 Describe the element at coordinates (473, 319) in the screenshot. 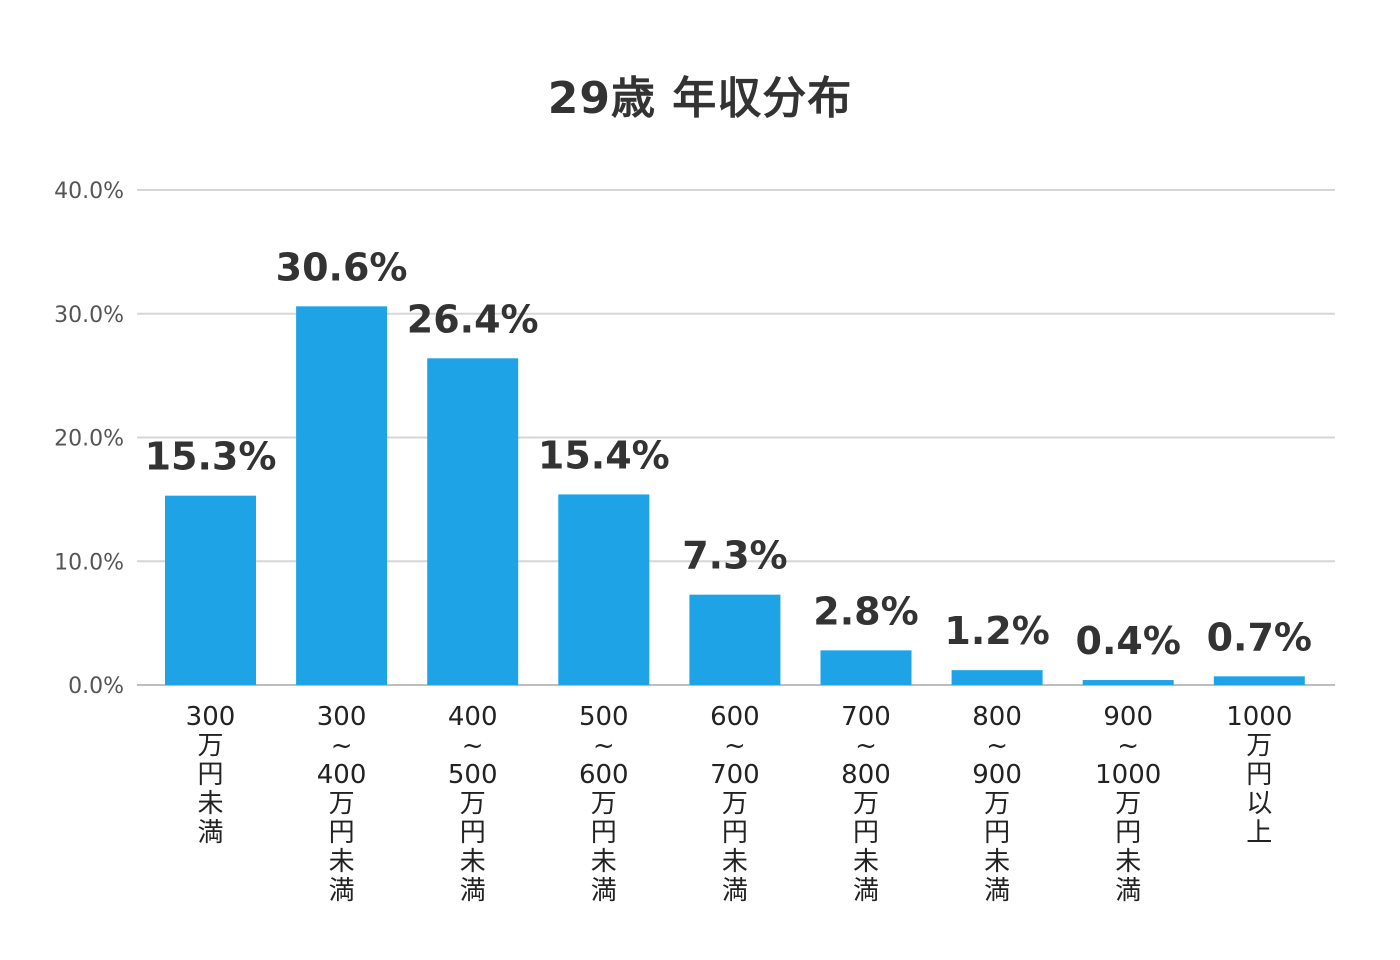

I see `data-label: 26.4%` at that location.